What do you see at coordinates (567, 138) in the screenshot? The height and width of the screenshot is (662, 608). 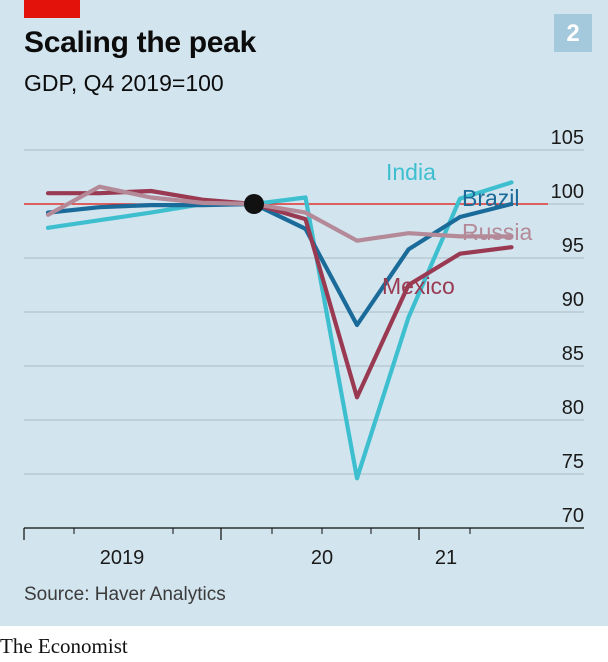 I see `y-tick-label-105: 105` at bounding box center [567, 138].